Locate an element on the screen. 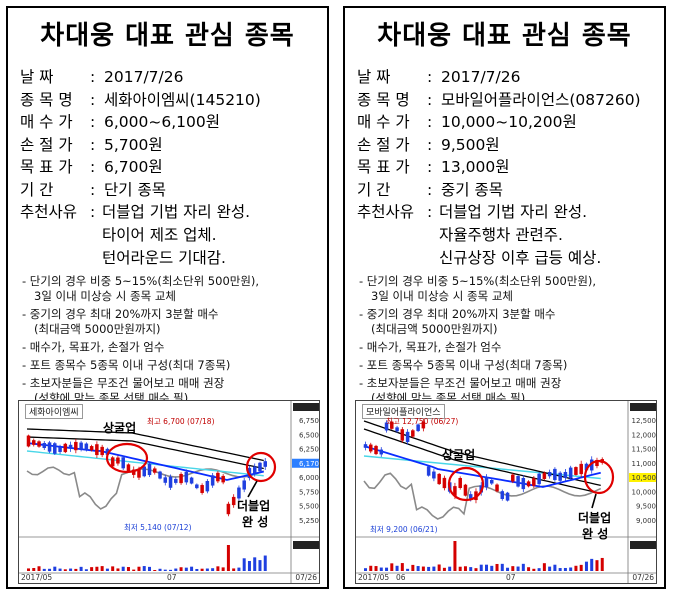 The width and height of the screenshot is (674, 595). pattern-annotation: 상굴업 is located at coordinates (459, 455).